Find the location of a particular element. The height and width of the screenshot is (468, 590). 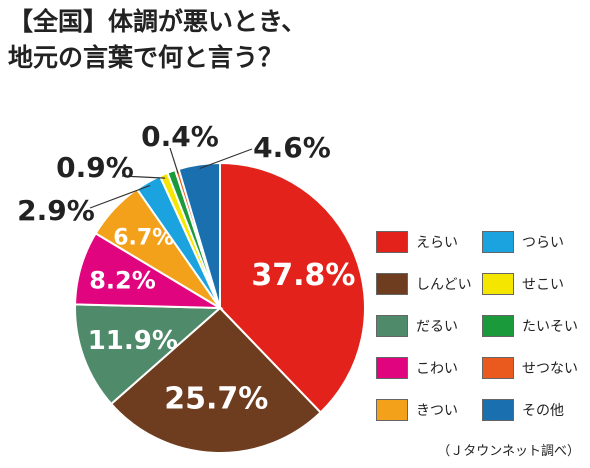

leader-line-せこい is located at coordinates (143, 177).